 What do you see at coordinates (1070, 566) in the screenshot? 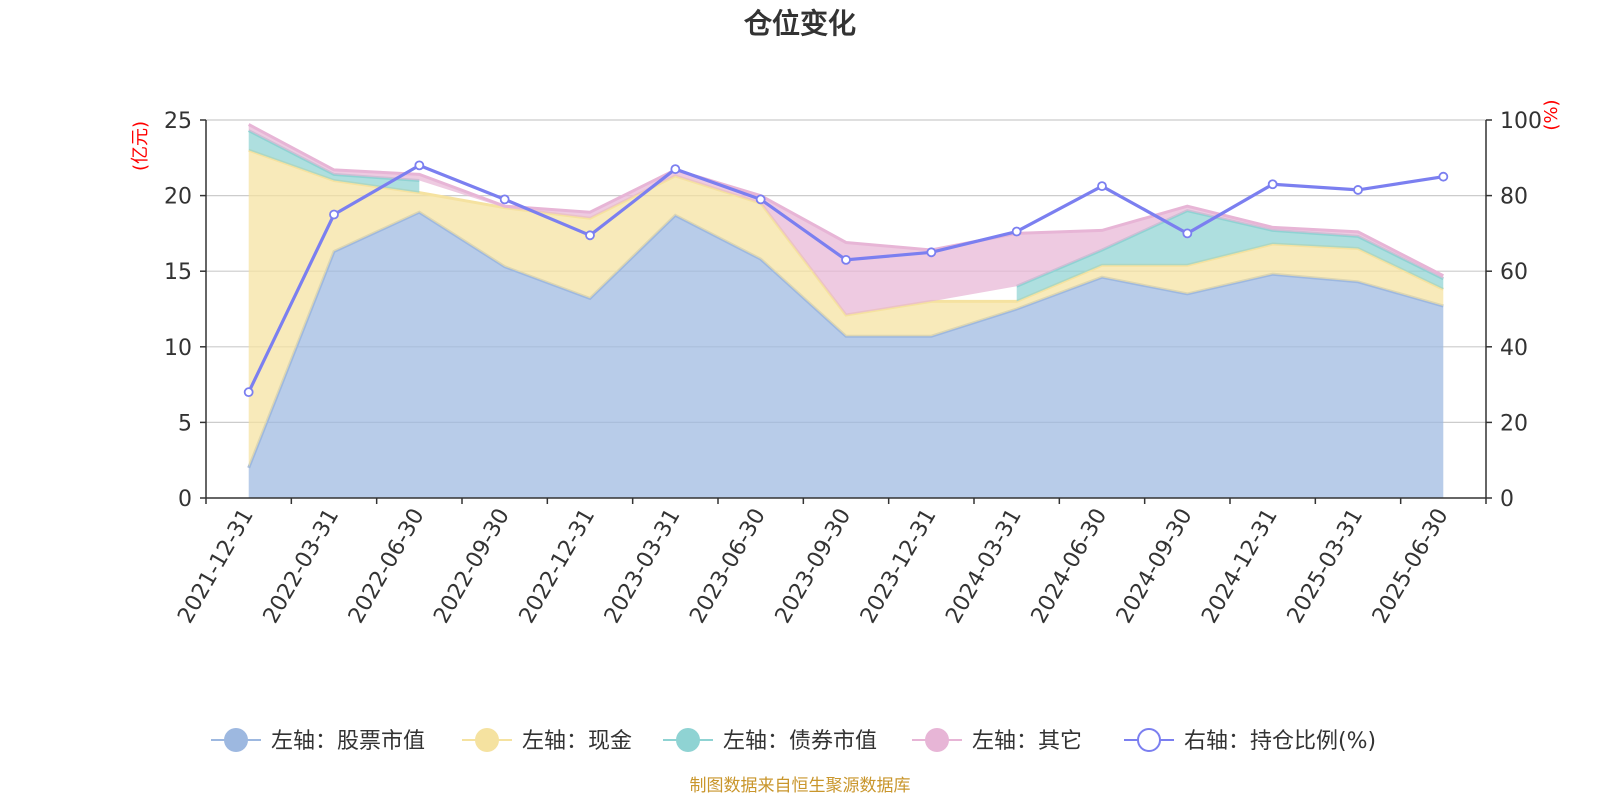
I see `x-axis-tick-label: 2024-06-30` at bounding box center [1070, 566].